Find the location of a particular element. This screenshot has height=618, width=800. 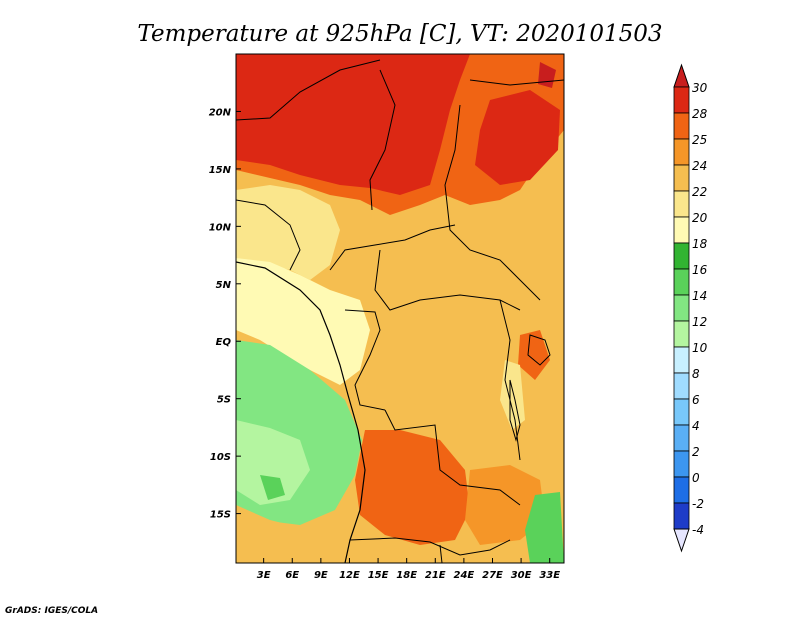

x-tick-label: 24E is located at coordinates (464, 575).